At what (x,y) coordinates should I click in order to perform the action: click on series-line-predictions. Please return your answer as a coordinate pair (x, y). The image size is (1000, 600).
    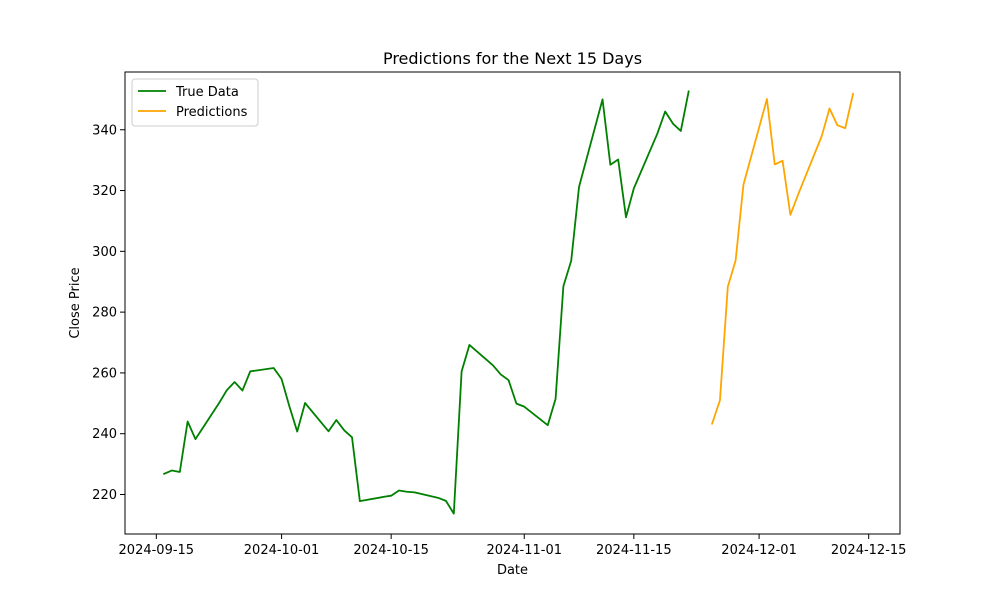
    Looking at the image, I should click on (782, 258).